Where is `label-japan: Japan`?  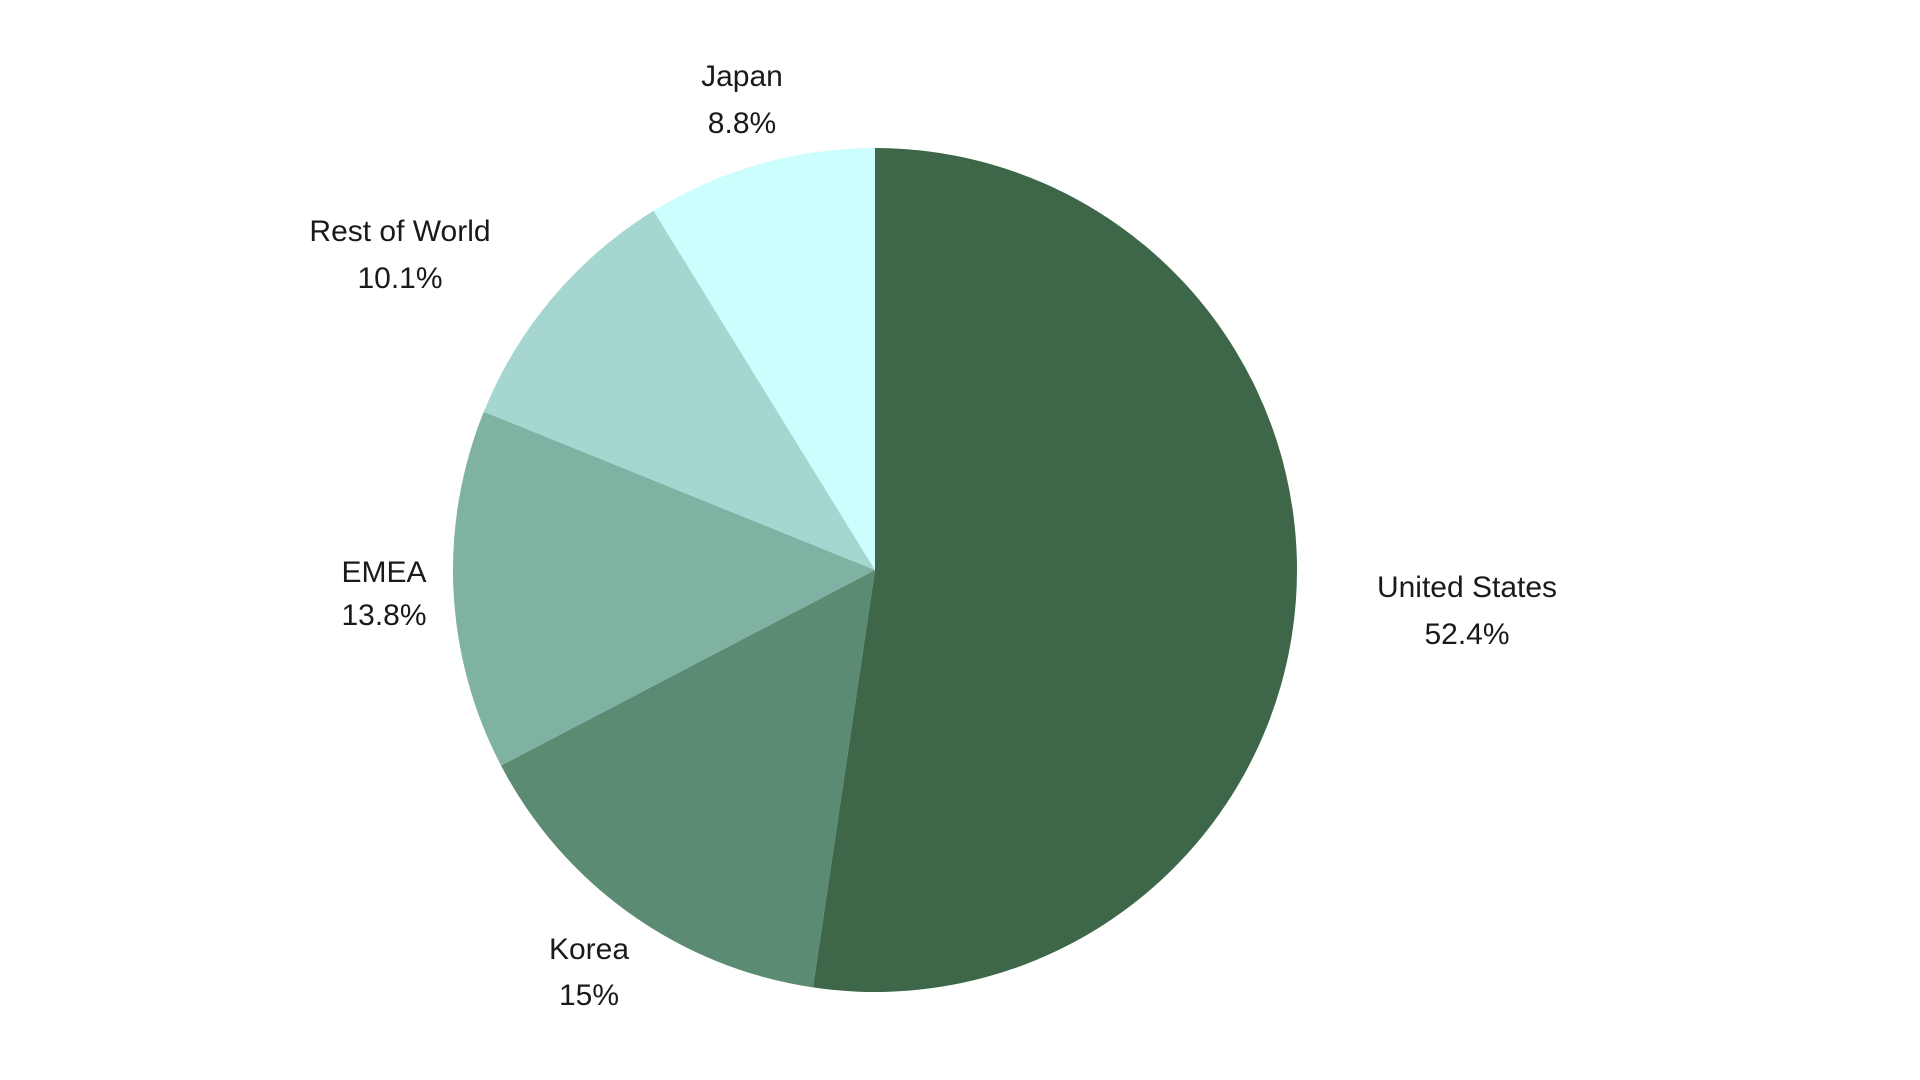
label-japan: Japan is located at coordinates (742, 76).